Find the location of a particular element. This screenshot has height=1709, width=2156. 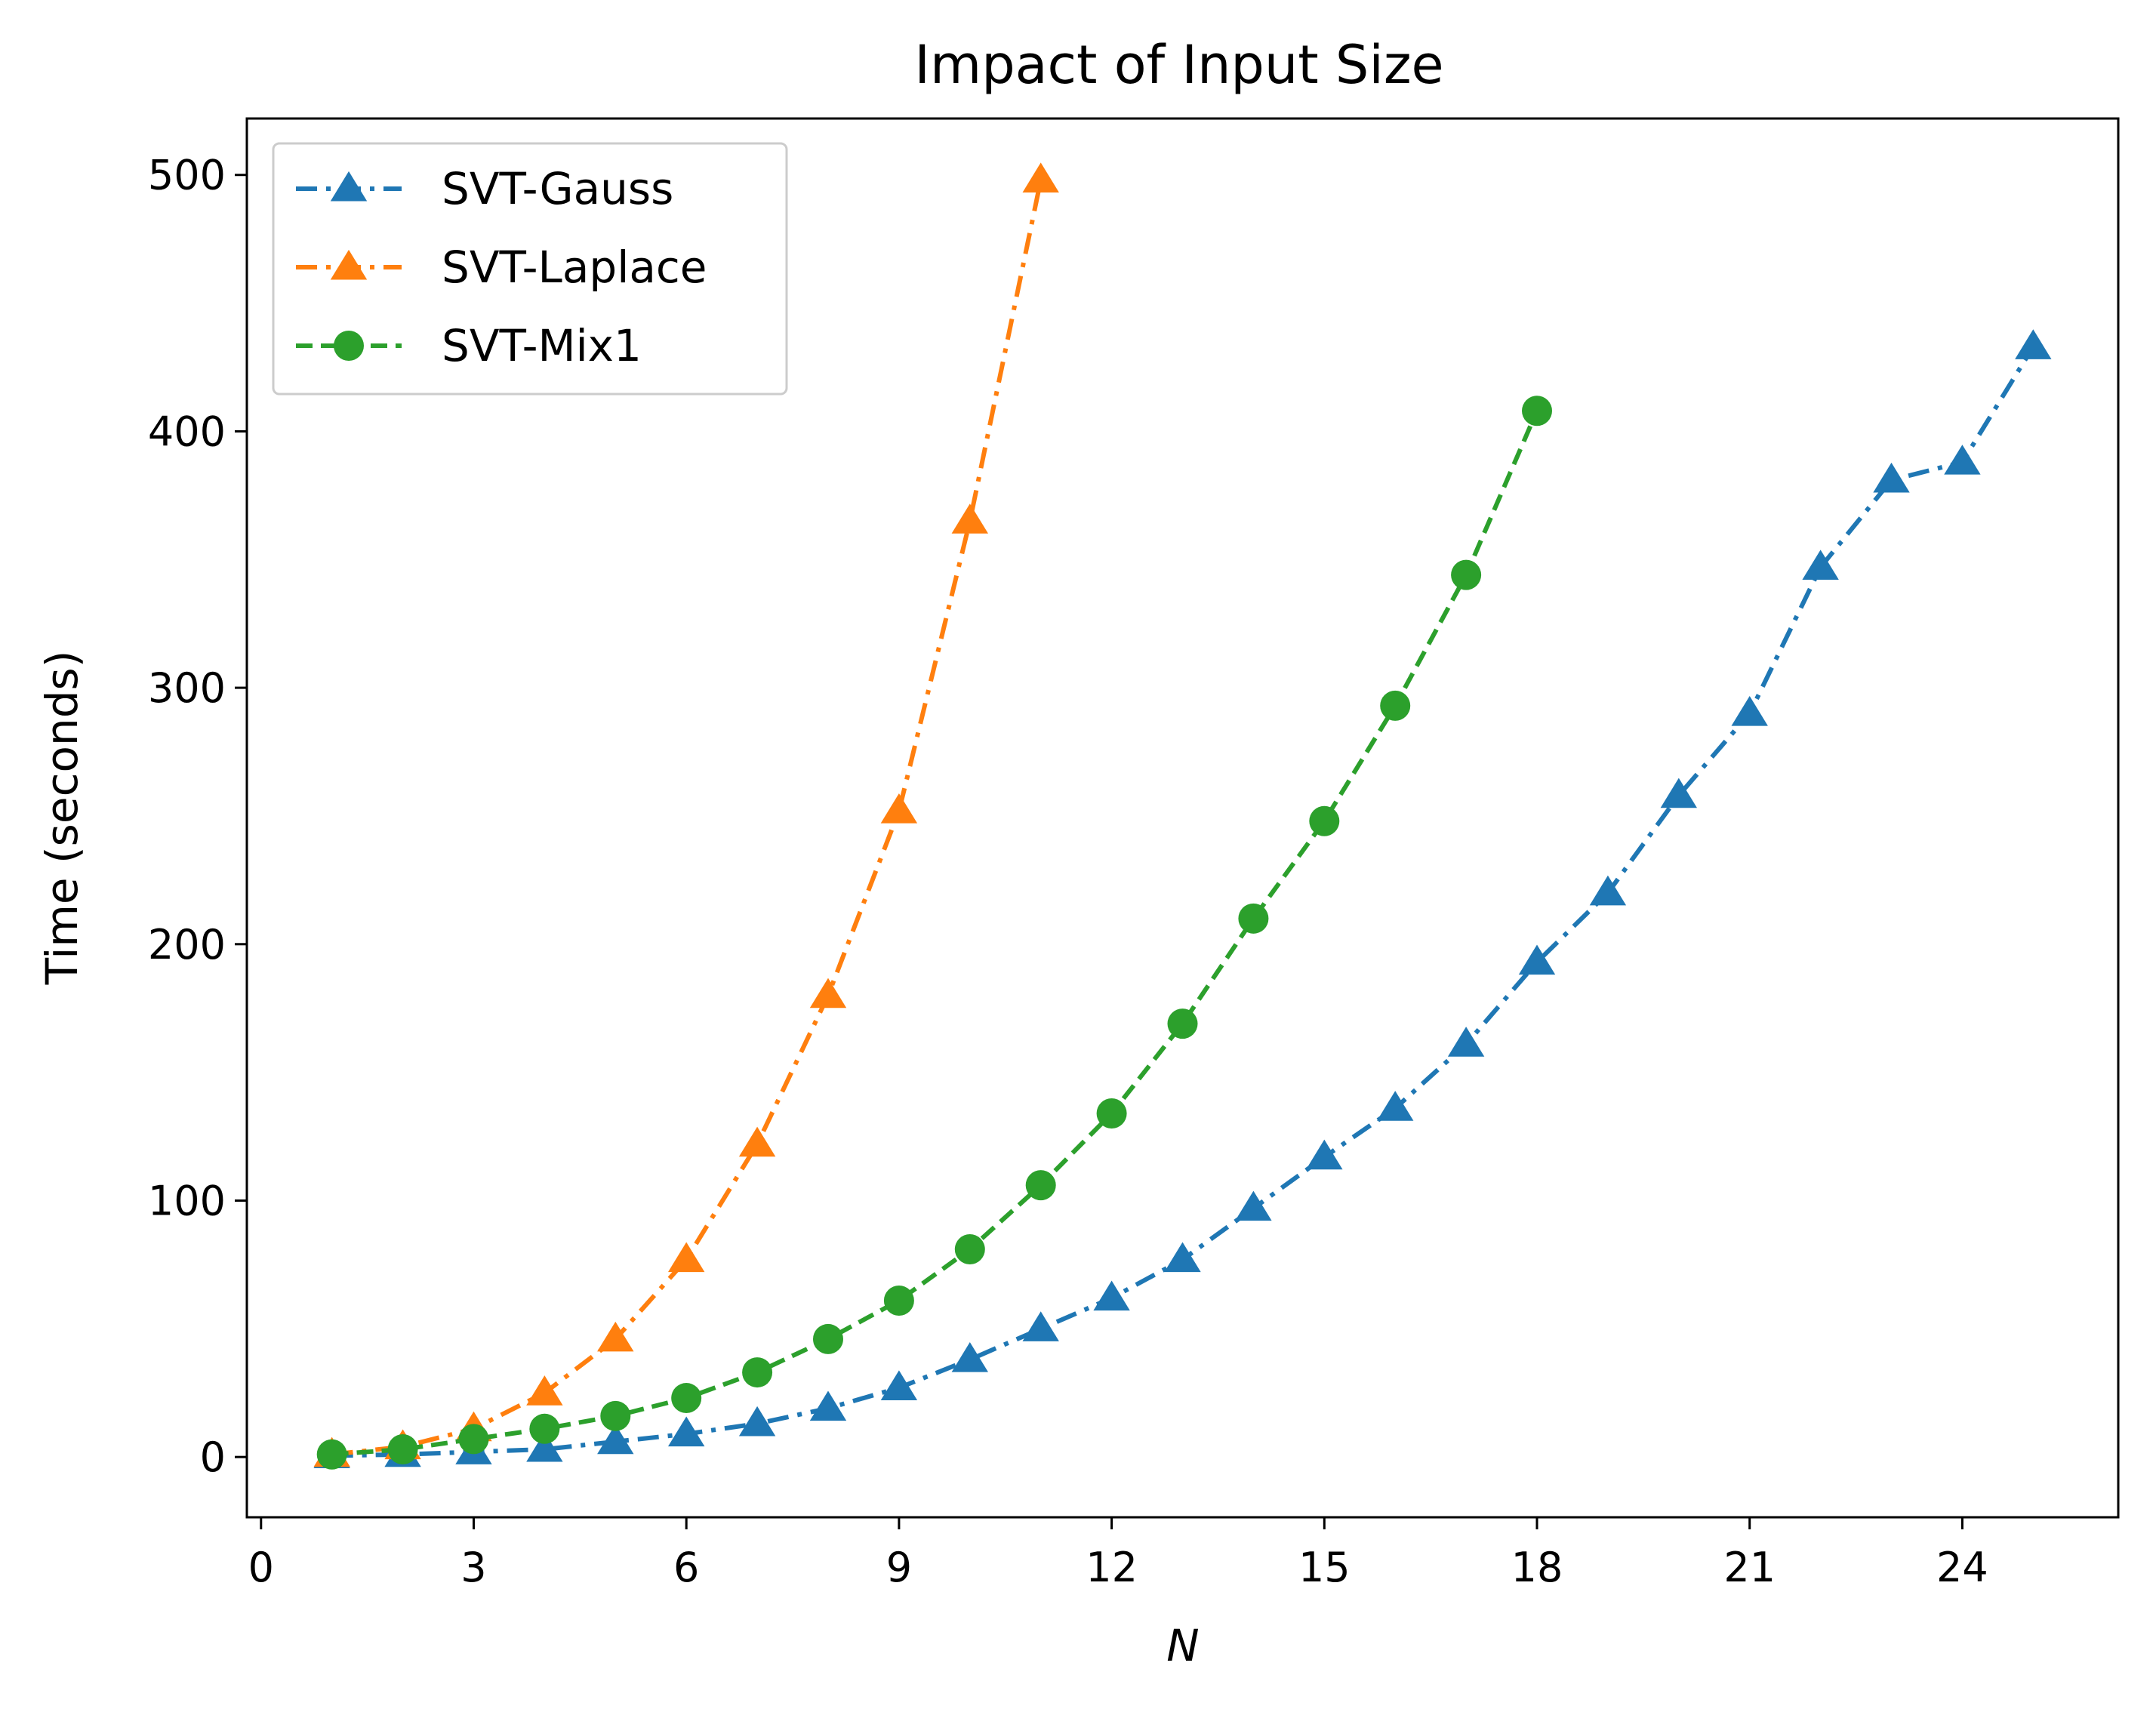

chart-title: Impact of Input Size is located at coordinates (1178, 65).